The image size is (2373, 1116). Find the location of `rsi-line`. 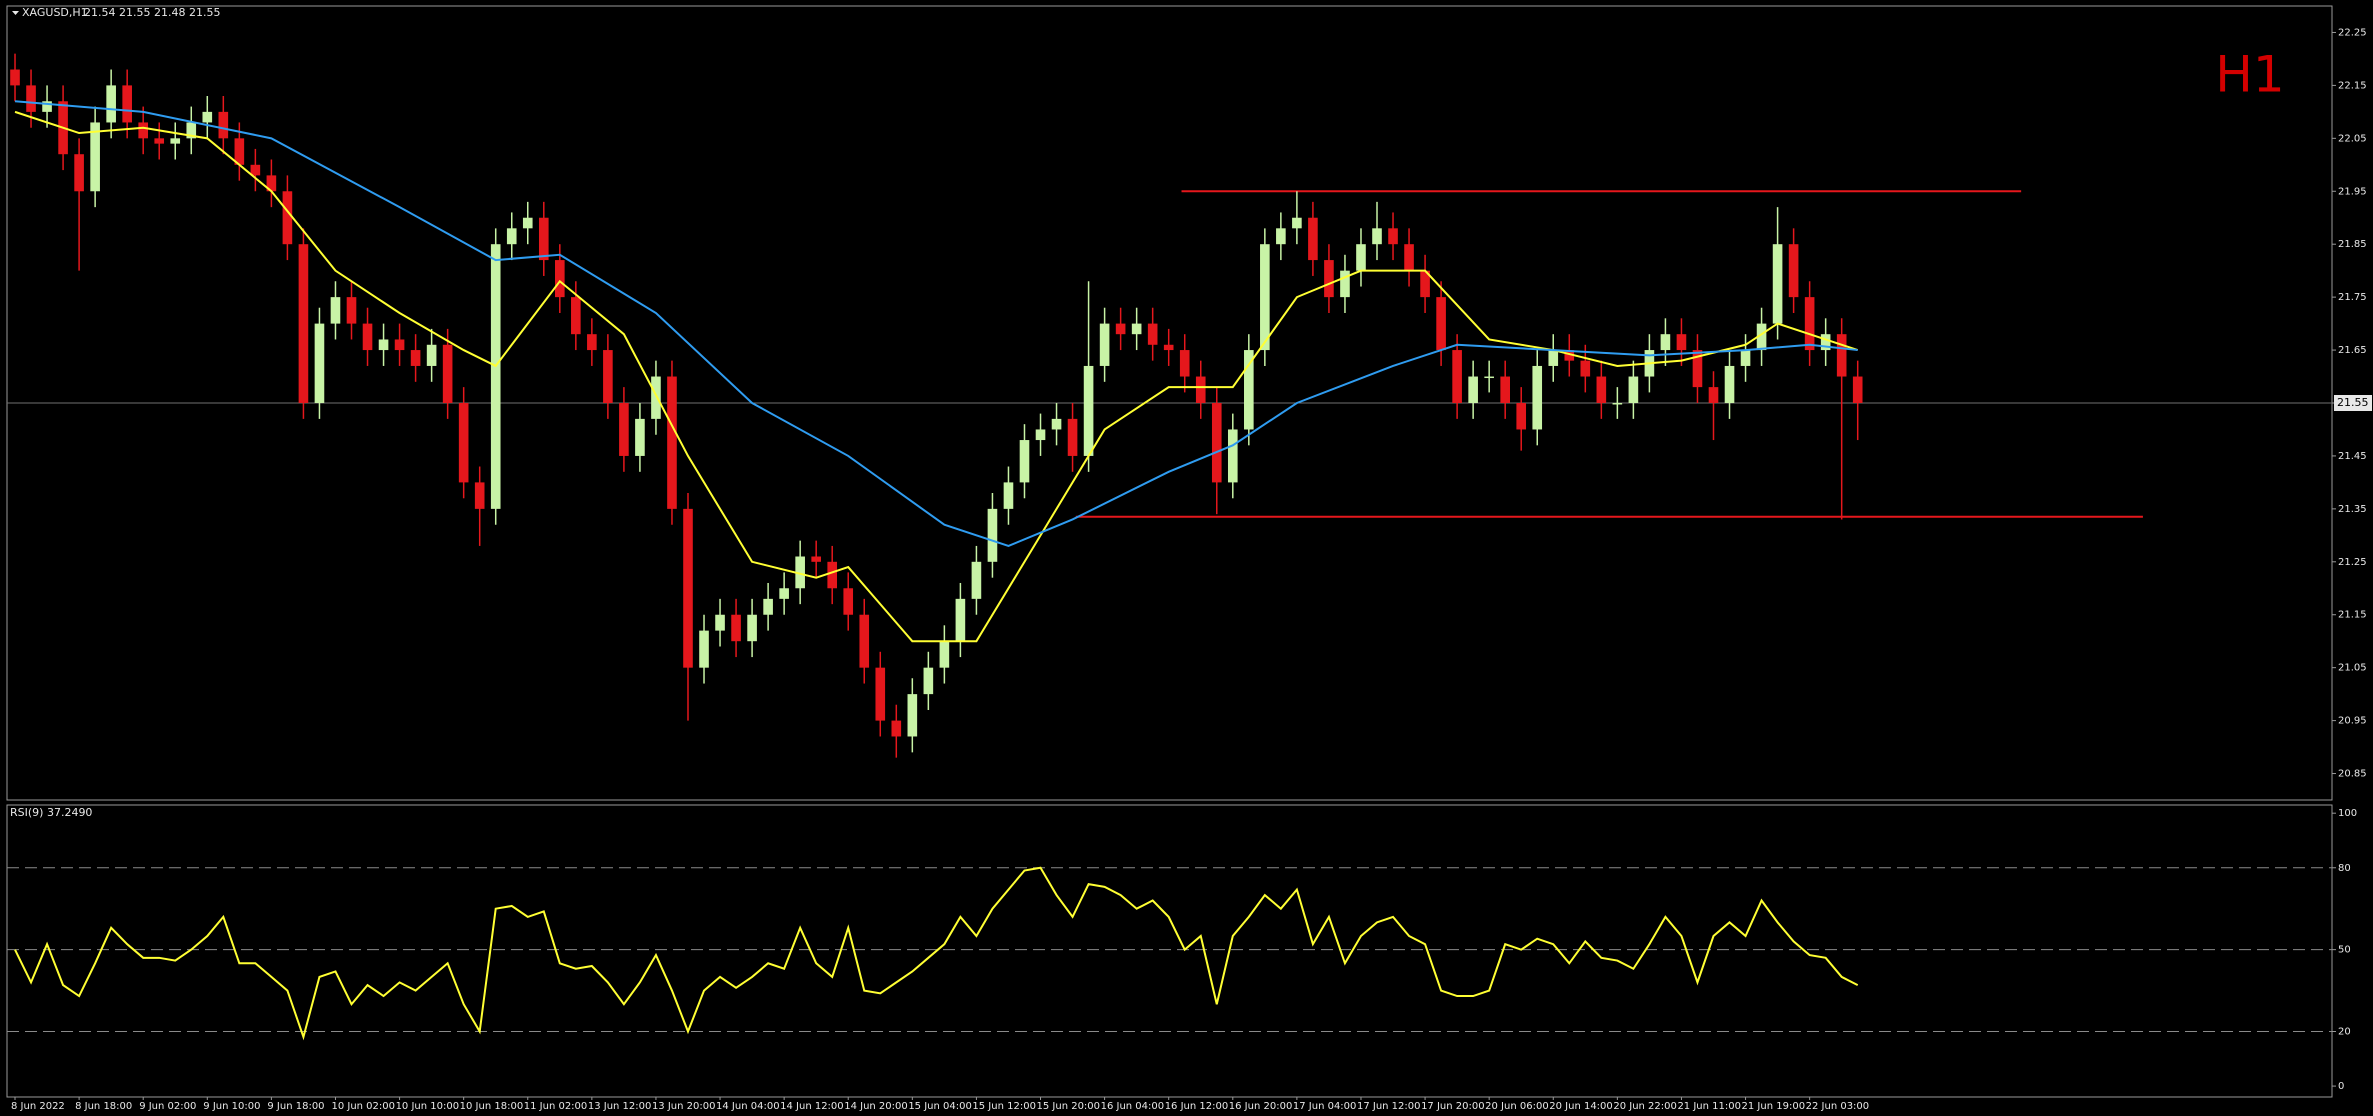

rsi-line is located at coordinates (936, 953).